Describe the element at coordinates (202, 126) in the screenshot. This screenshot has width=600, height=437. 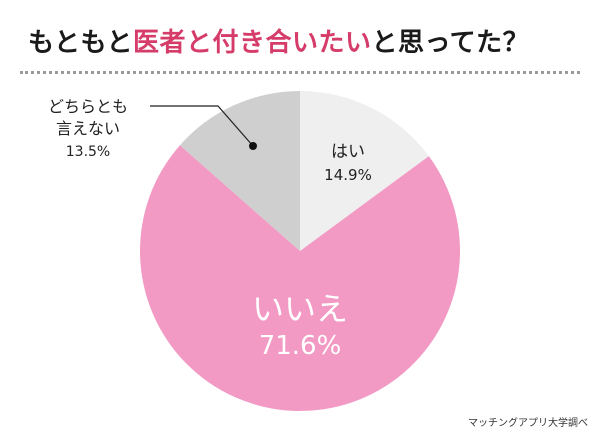
I see `leader-line` at that location.